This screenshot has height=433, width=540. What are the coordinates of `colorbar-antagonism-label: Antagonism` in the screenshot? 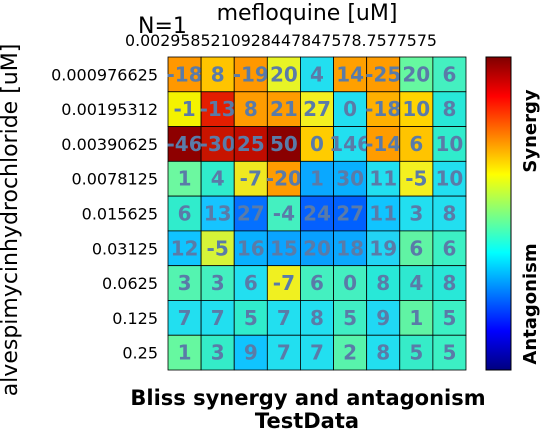 It's located at (530, 303).